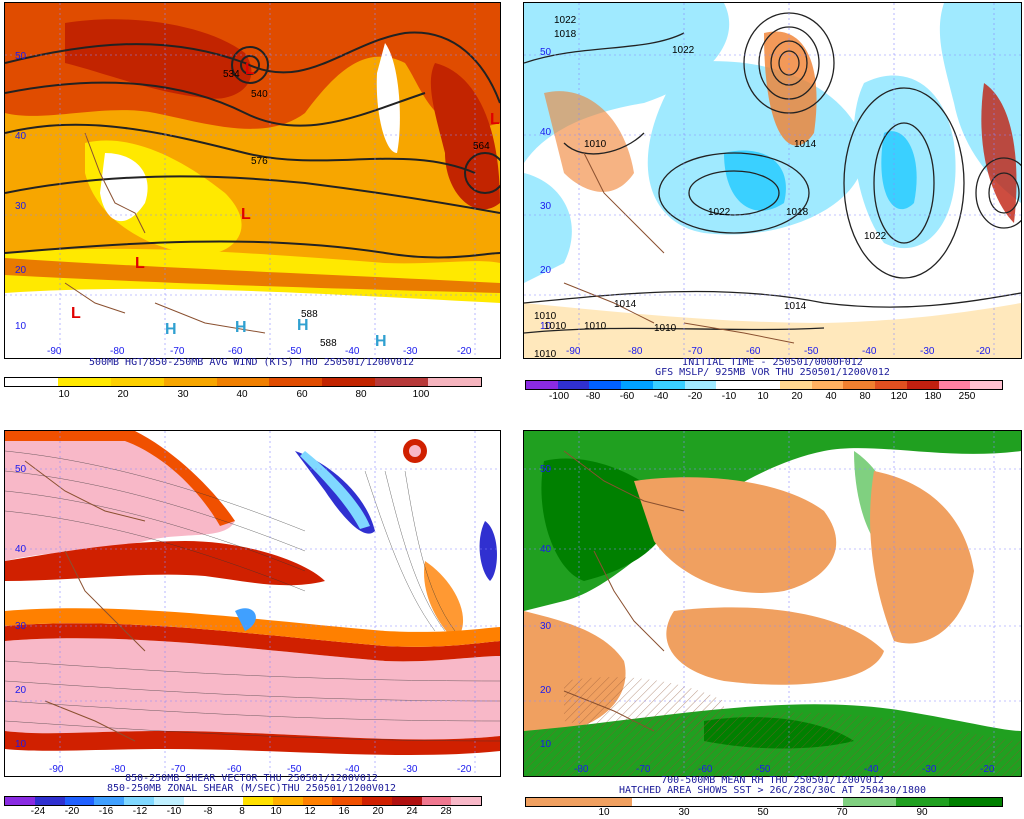  What do you see at coordinates (446, 811) in the screenshot?
I see `colorbar-tick-label: 28` at bounding box center [446, 811].